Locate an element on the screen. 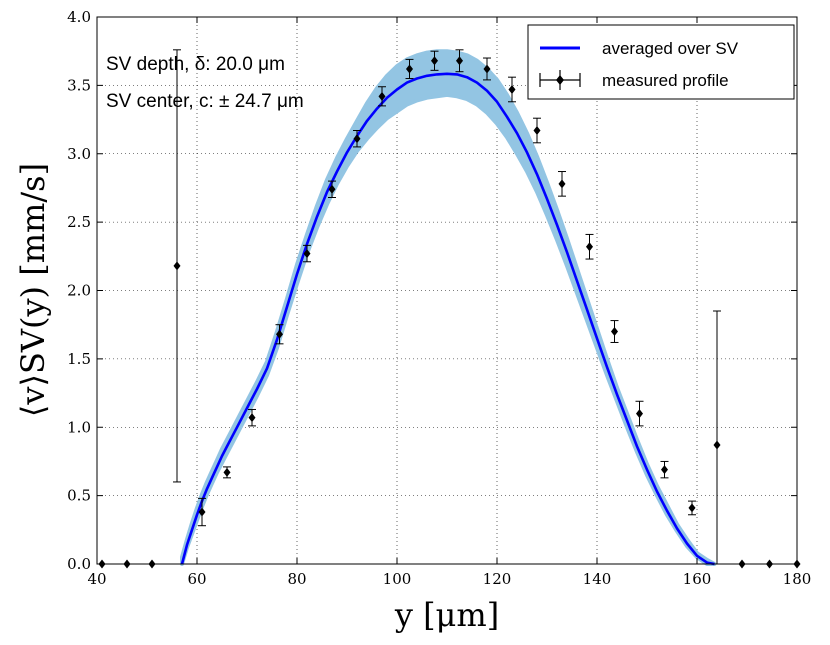 The image size is (830, 645). legend-label-averaged: averaged over SV is located at coordinates (670, 48).